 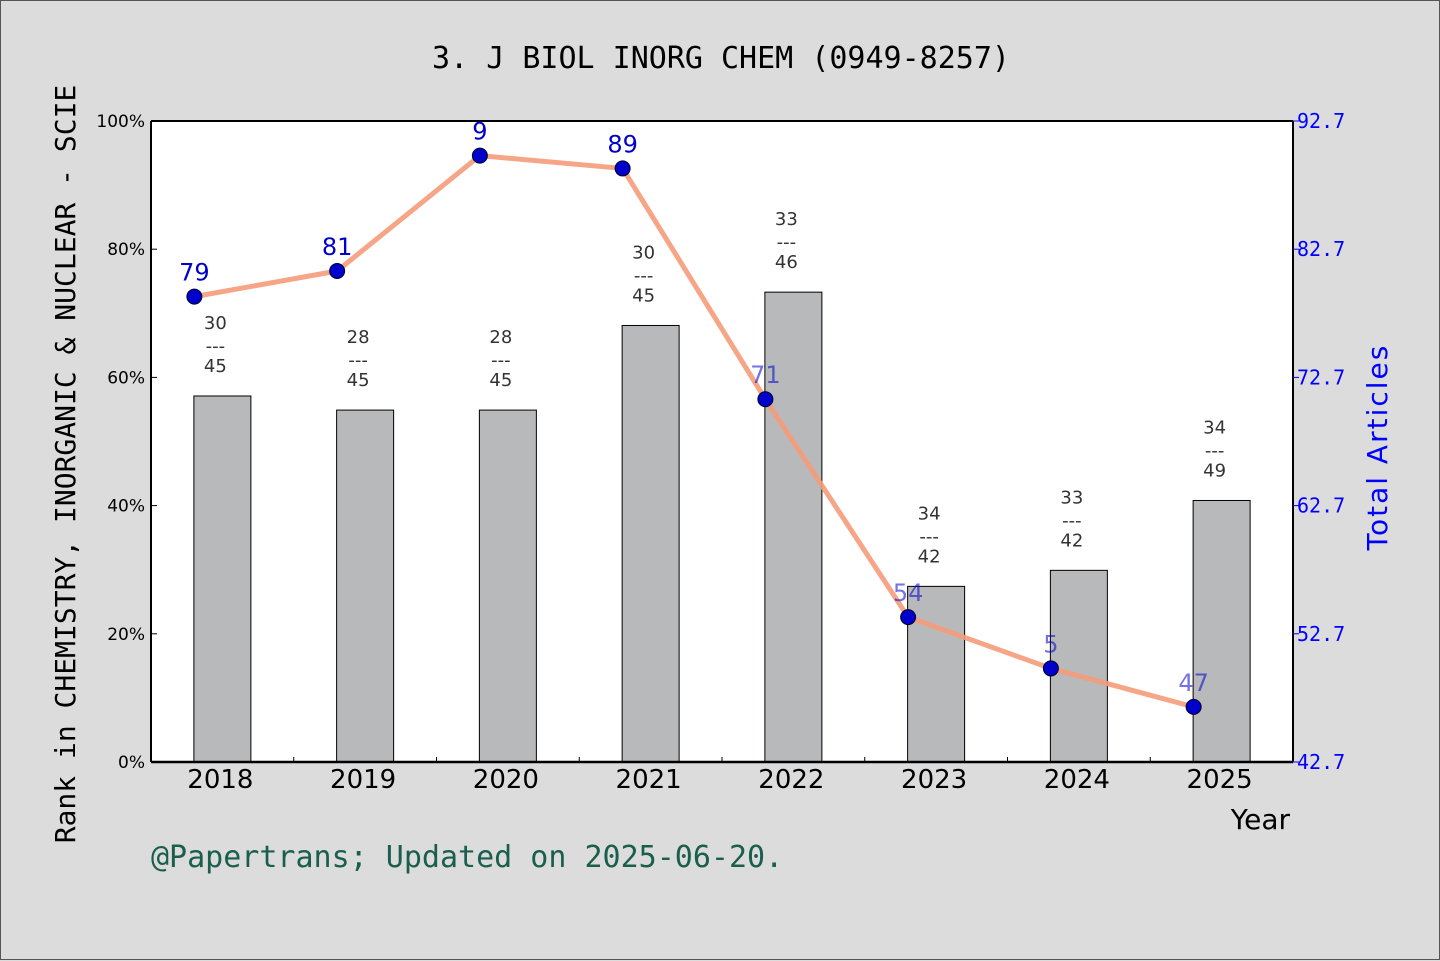 What do you see at coordinates (126, 378) in the screenshot?
I see `left-tick-label: 60%` at bounding box center [126, 378].